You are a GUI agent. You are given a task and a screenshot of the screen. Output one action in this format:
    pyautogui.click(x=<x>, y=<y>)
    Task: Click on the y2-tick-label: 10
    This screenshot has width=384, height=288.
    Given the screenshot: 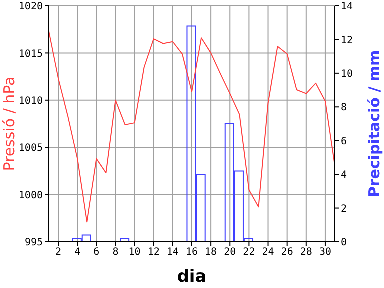 What is the action you would take?
    pyautogui.click(x=347, y=74)
    